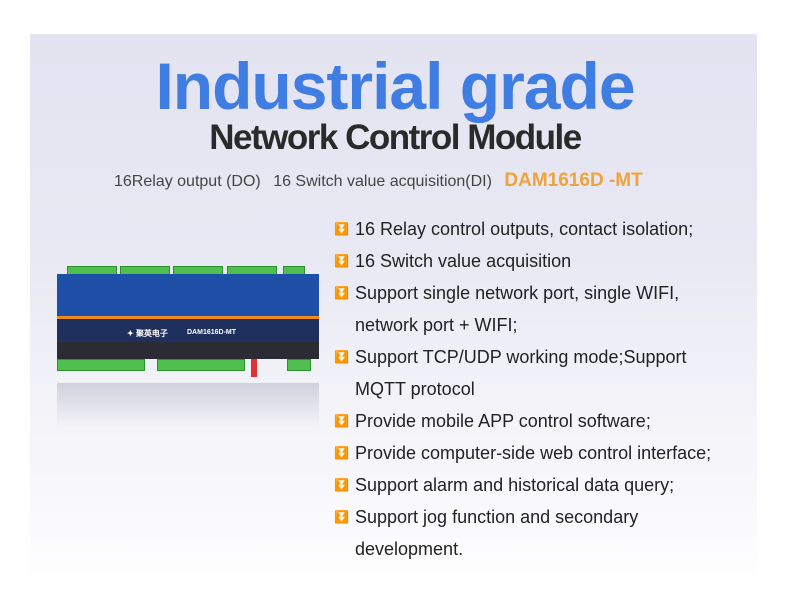 Image resolution: width=790 pixels, height=596 pixels. What do you see at coordinates (522, 421) in the screenshot?
I see `feature-item: ⏬ Provide mobile APP control software;` at bounding box center [522, 421].